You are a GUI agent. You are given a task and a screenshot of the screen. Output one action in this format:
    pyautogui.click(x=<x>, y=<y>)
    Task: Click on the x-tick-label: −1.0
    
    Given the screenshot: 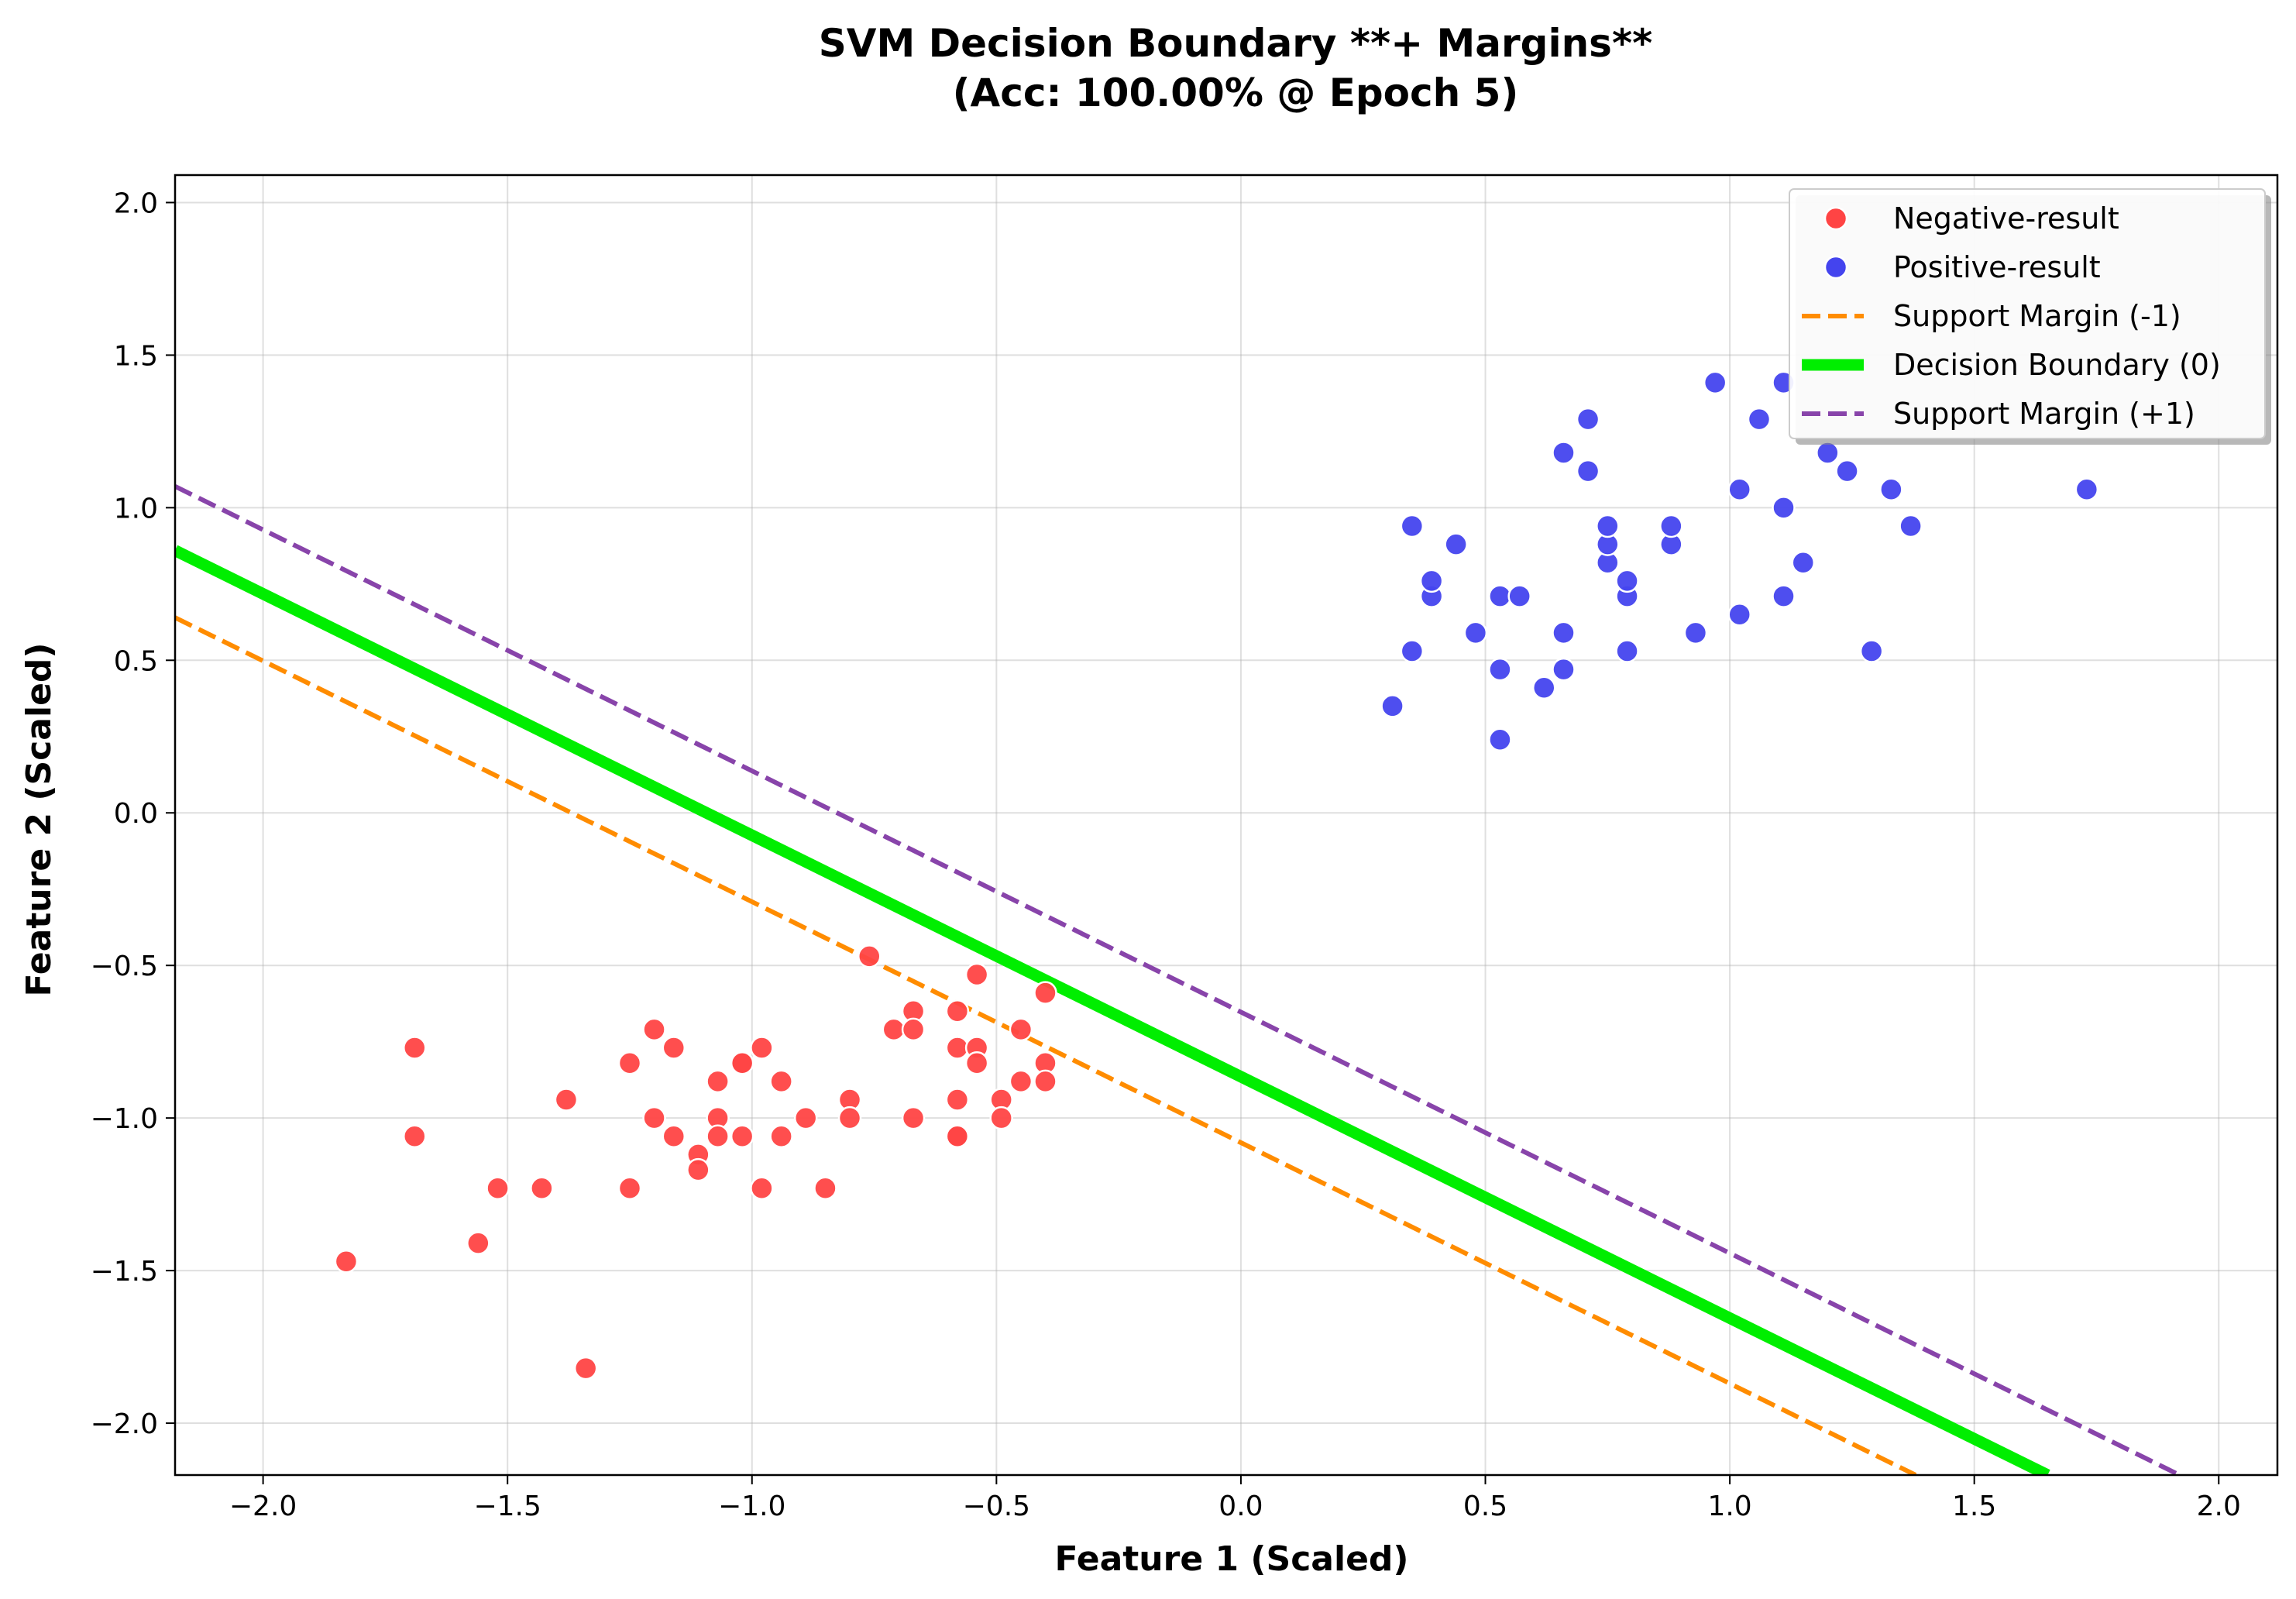 What is the action you would take?
    pyautogui.click(x=751, y=1506)
    